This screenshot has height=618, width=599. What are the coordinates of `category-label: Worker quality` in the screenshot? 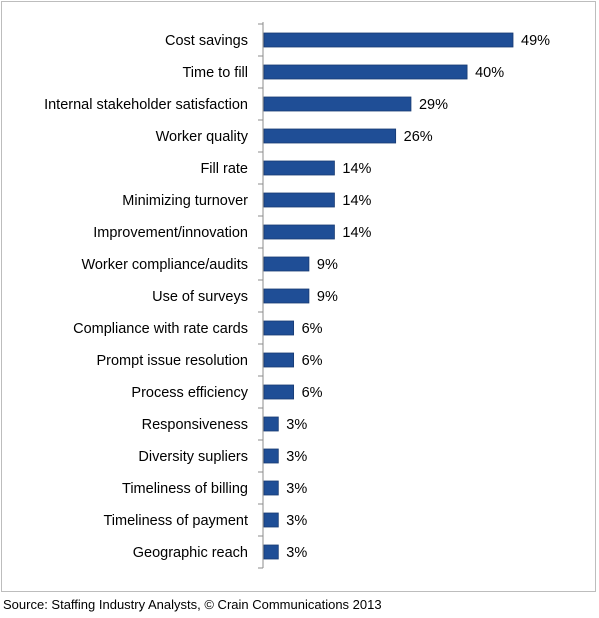 It's located at (202, 137).